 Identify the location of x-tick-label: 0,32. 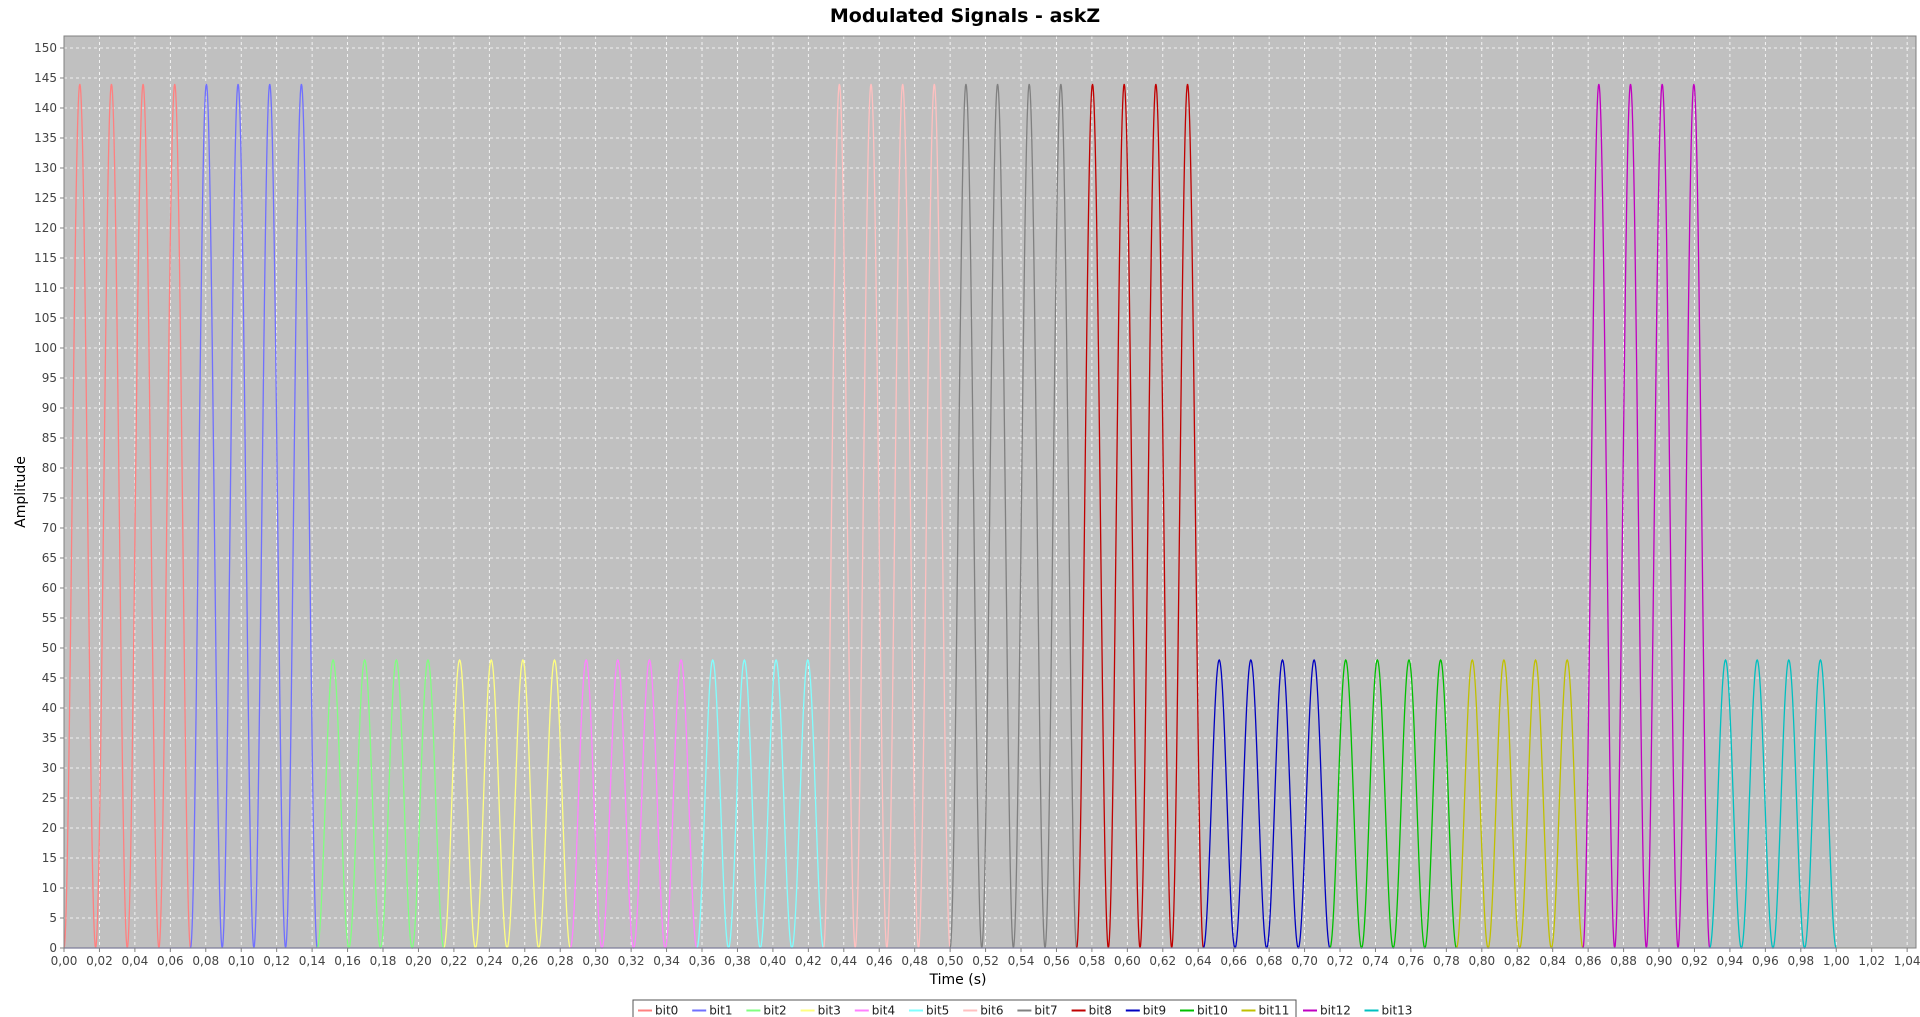
(631, 961).